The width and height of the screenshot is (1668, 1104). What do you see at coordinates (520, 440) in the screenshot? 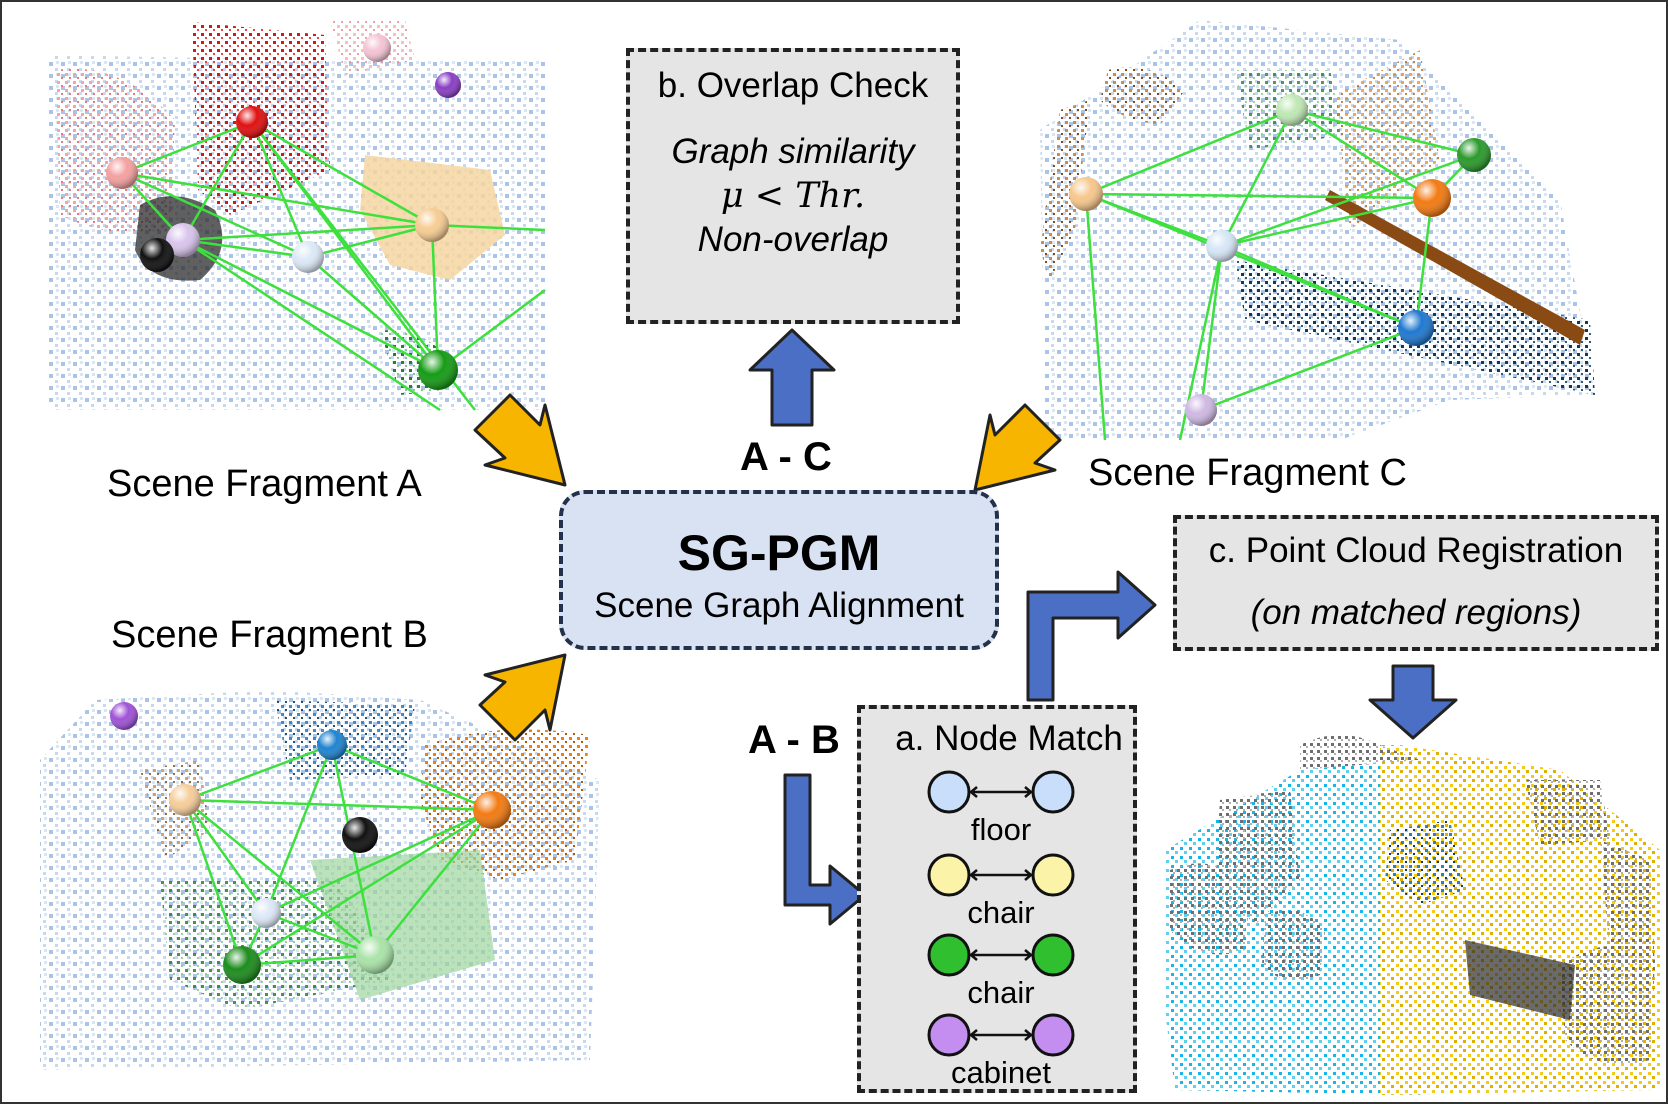
I see `yellow-arrow-a` at bounding box center [520, 440].